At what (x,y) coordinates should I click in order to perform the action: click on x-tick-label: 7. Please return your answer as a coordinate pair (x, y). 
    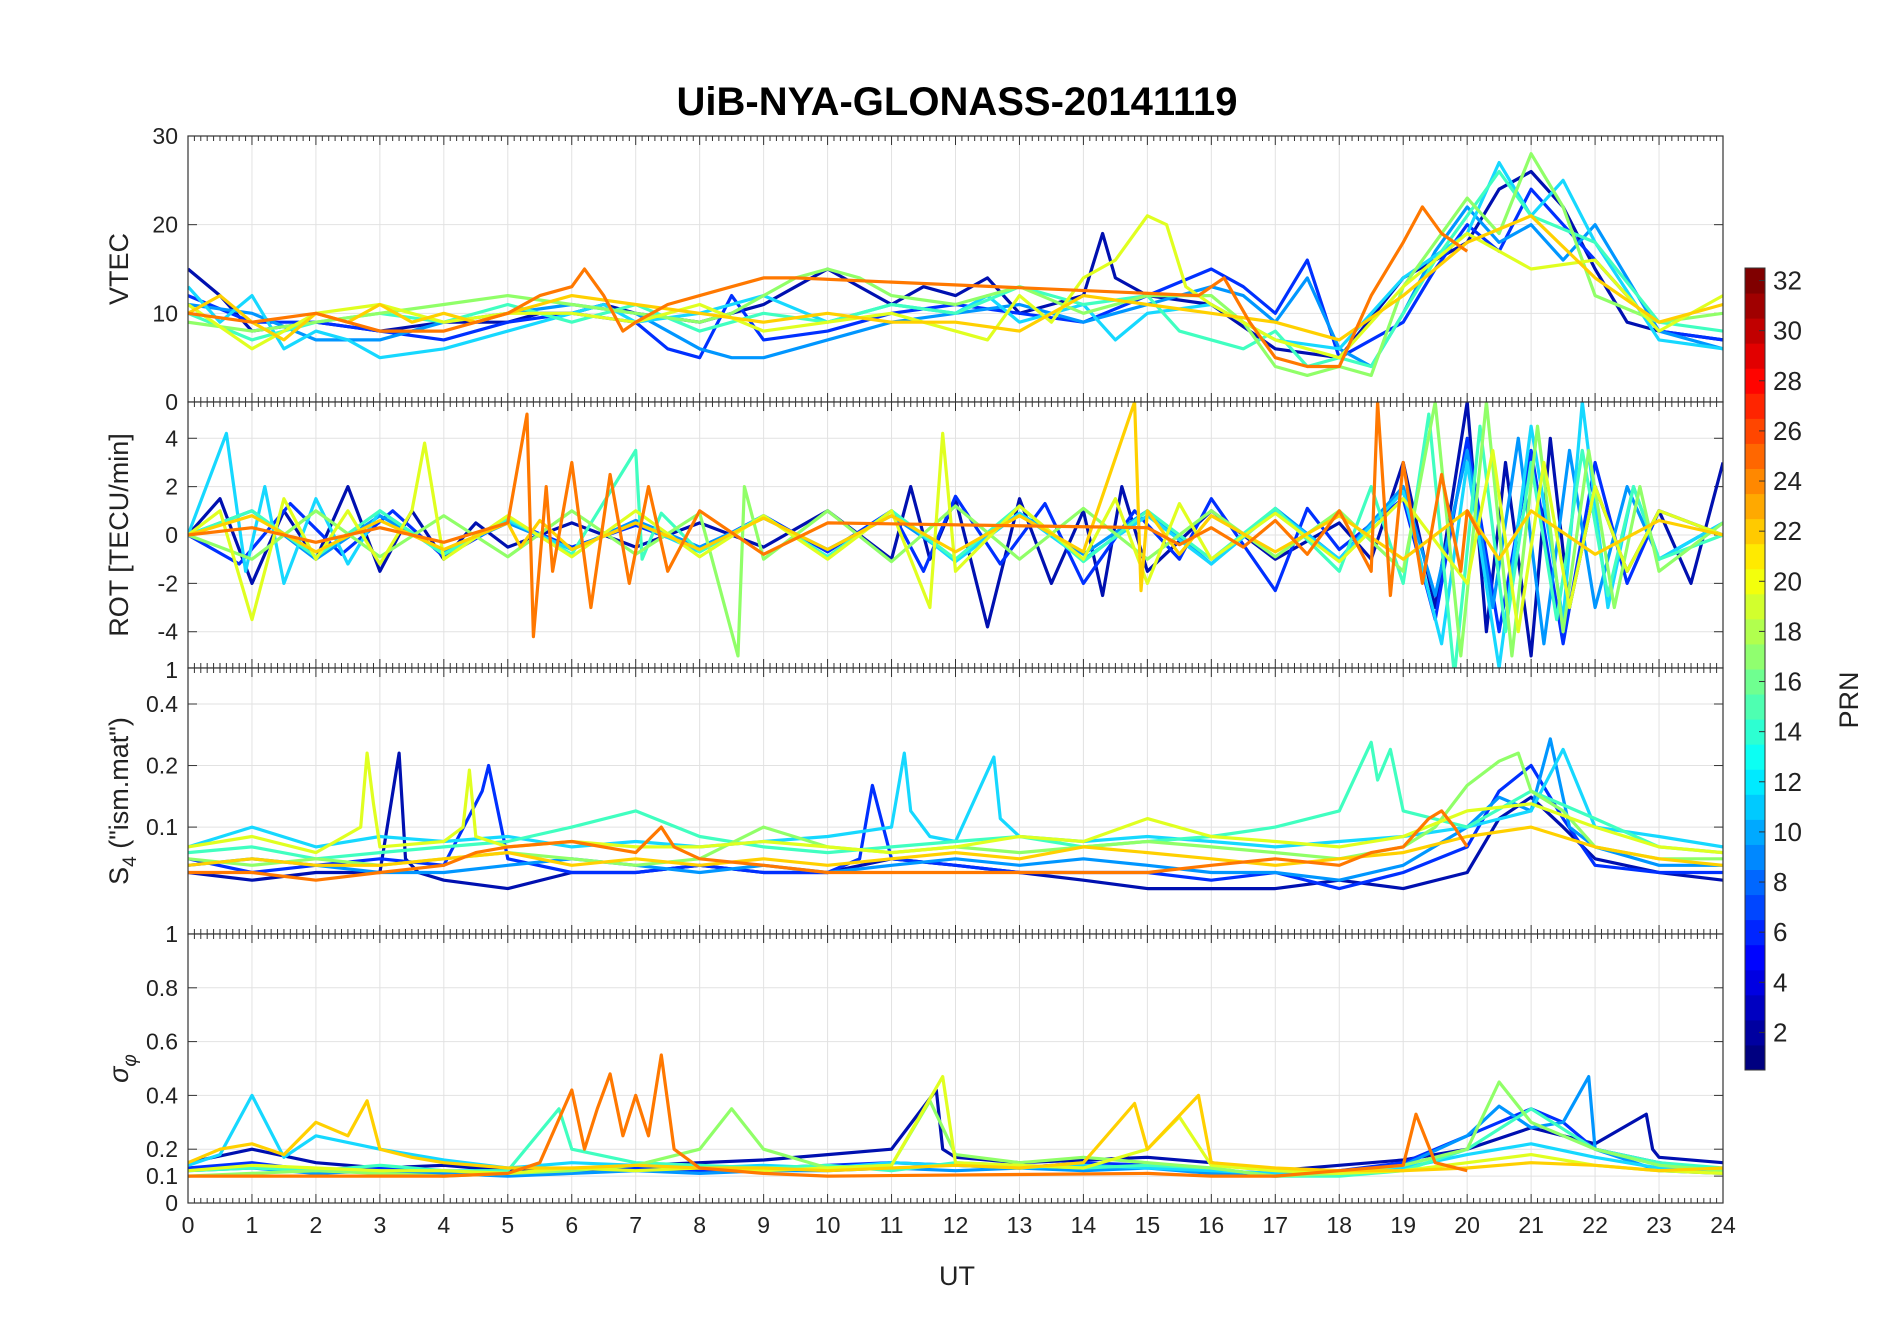
    Looking at the image, I should click on (635, 1225).